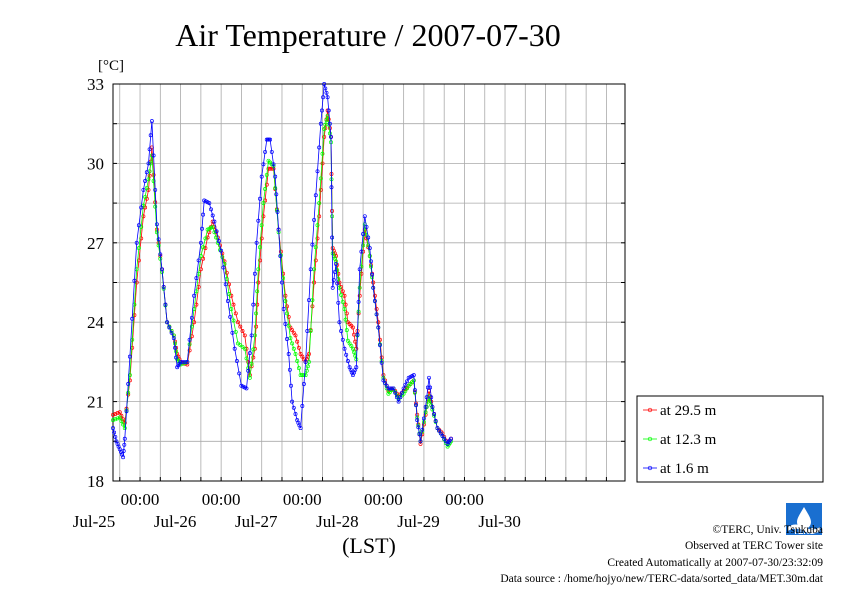  Describe the element at coordinates (499, 521) in the screenshot. I see `x-tick-label-date: Jul-30` at that location.